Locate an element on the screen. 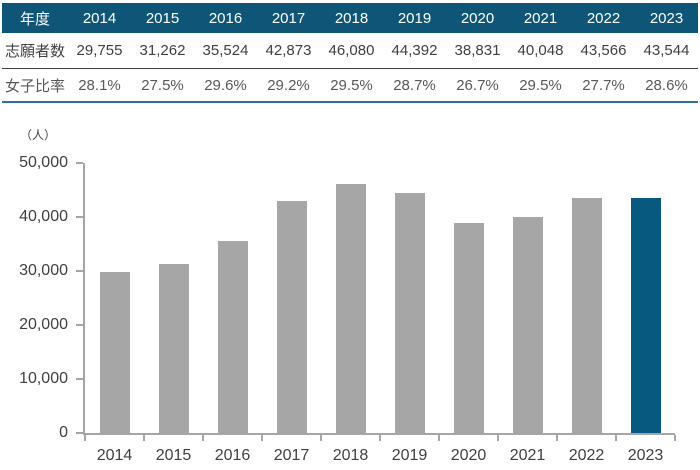 This screenshot has height=470, width=700. x-axis-label: 2023 is located at coordinates (645, 455).